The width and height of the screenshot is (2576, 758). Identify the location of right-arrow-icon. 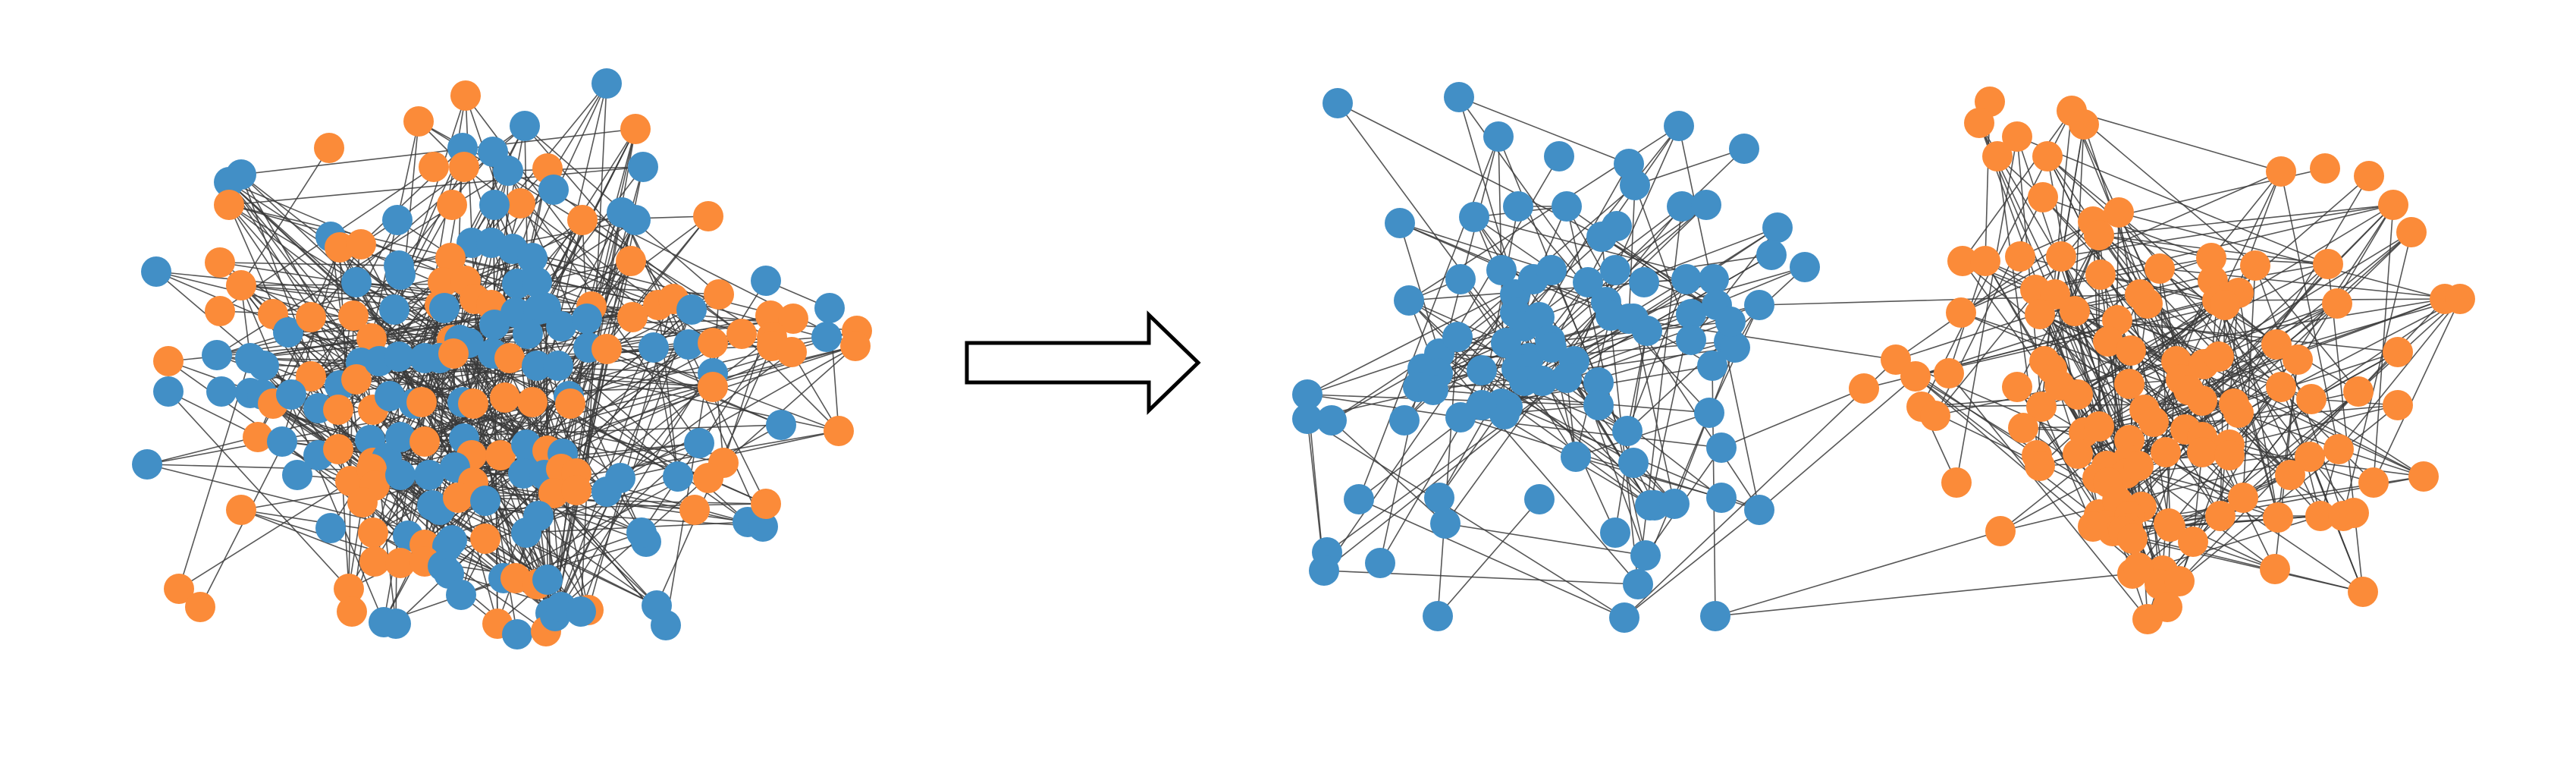
(1083, 362).